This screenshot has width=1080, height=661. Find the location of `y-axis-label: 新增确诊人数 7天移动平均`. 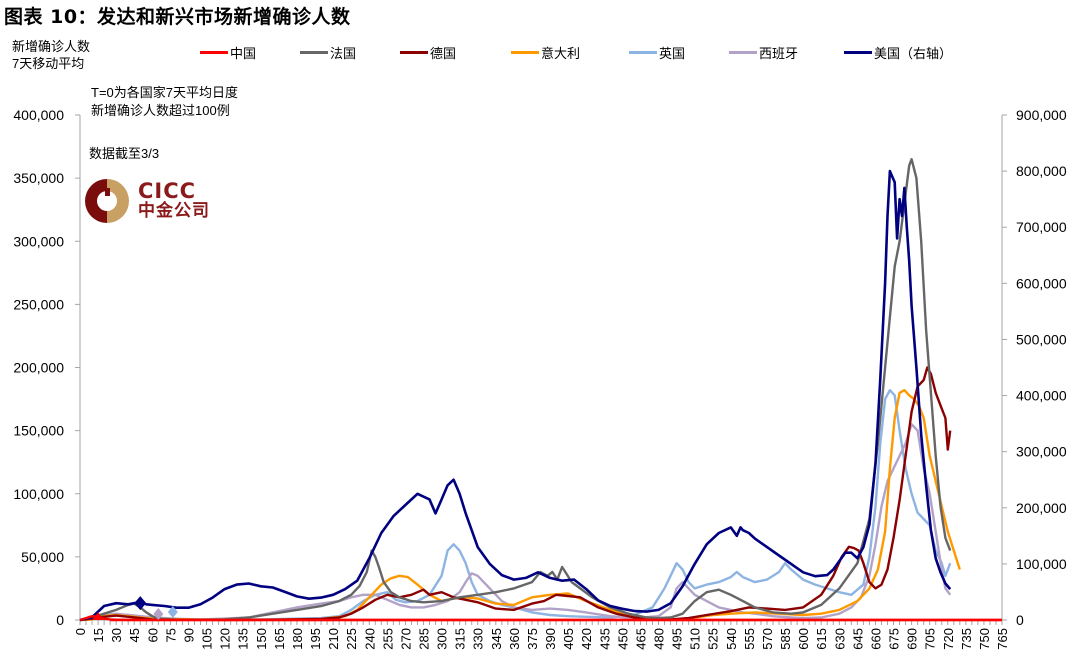

y-axis-label: 新增确诊人数 7天移动平均 is located at coordinates (51, 55).